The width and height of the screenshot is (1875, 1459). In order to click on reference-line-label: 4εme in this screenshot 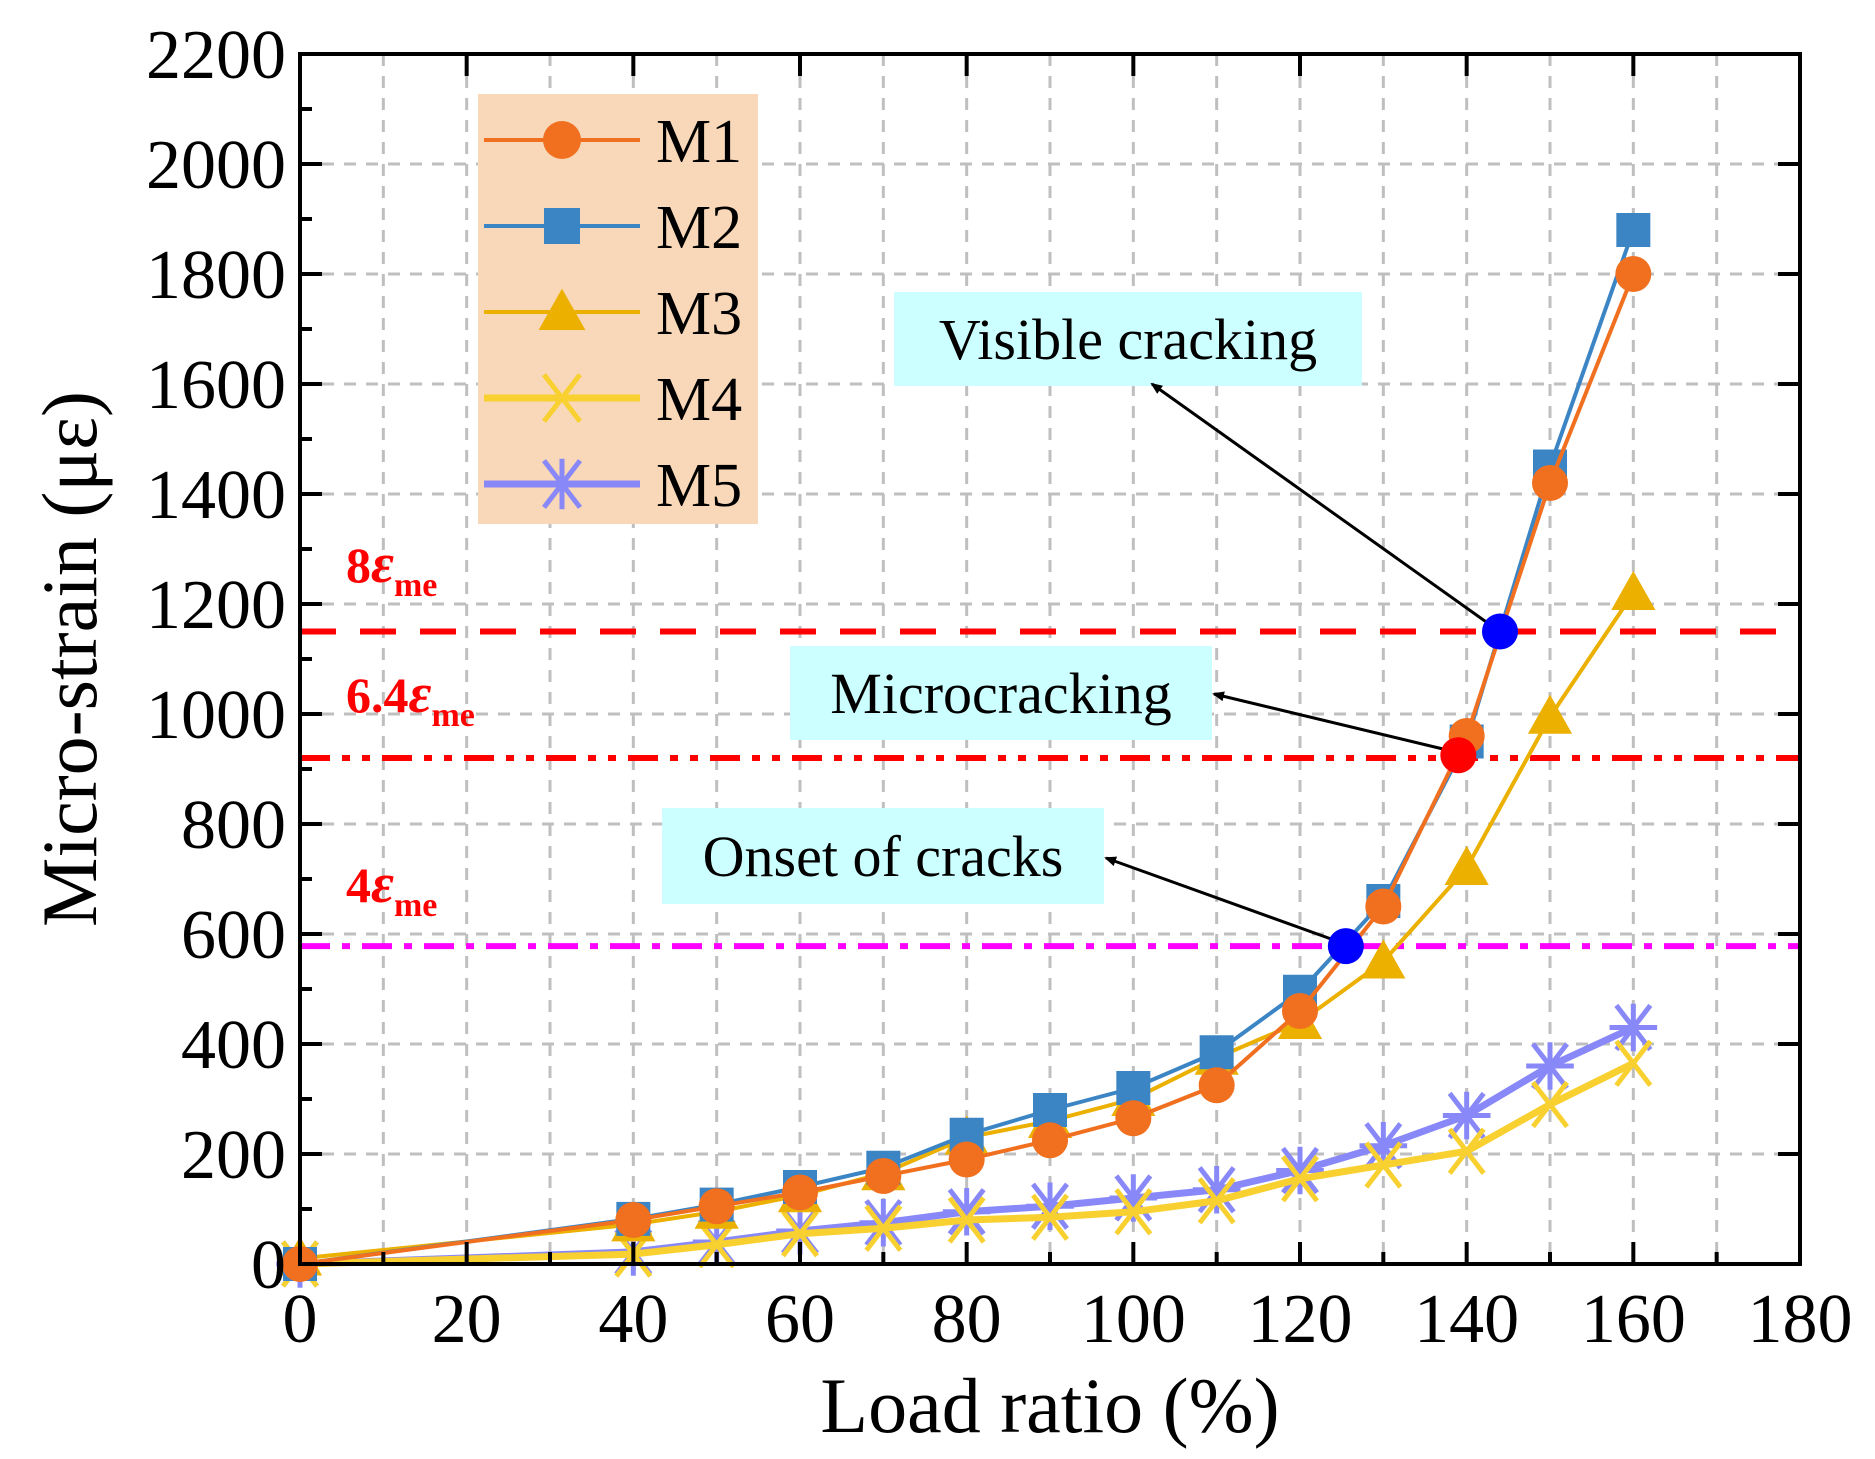, I will do `click(391, 888)`.